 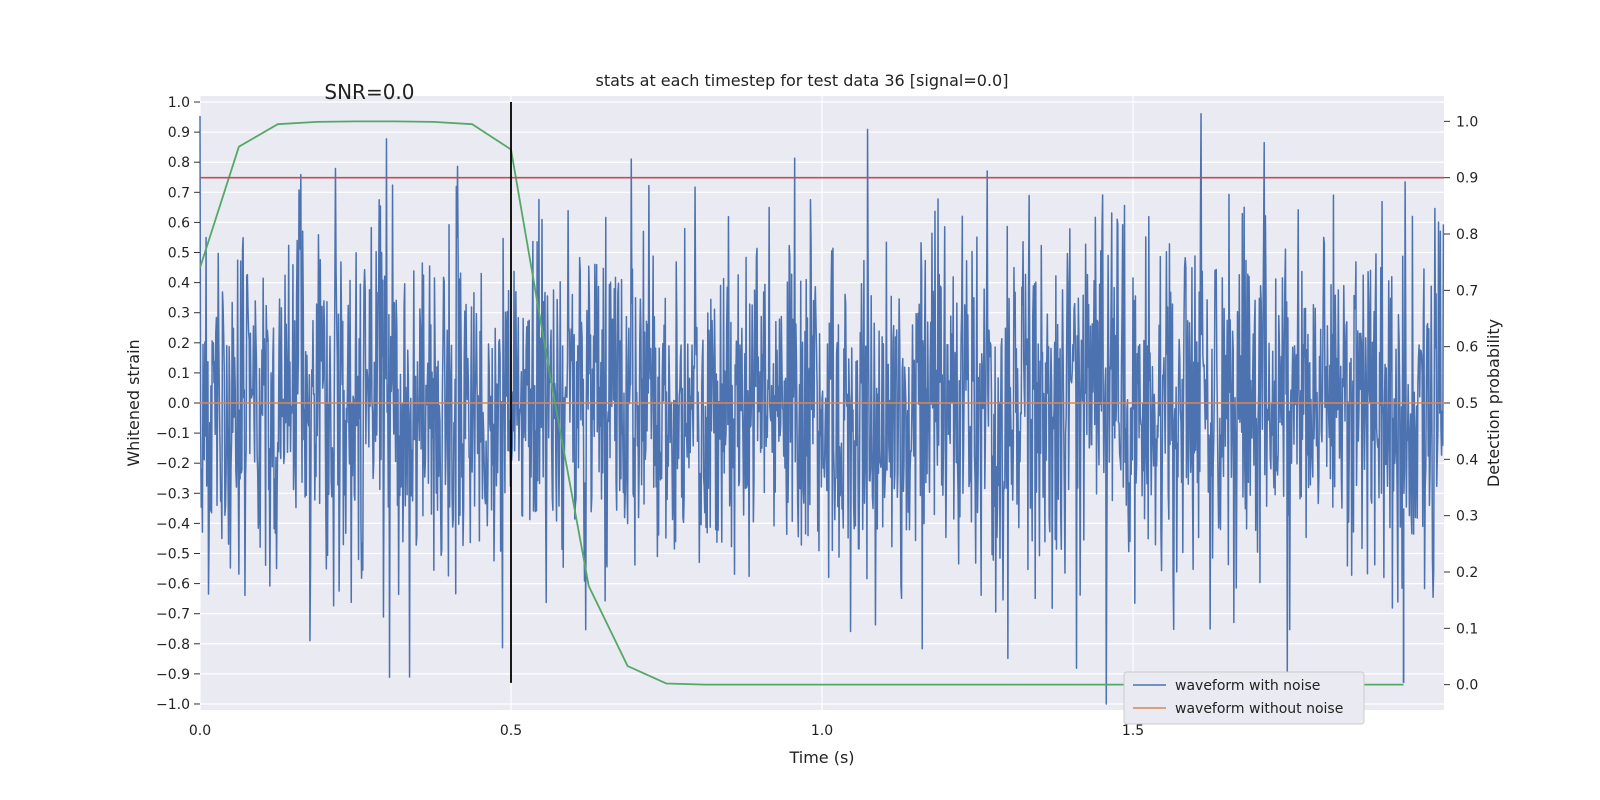 What do you see at coordinates (179, 103) in the screenshot?
I see `left-tick-label: 1.0` at bounding box center [179, 103].